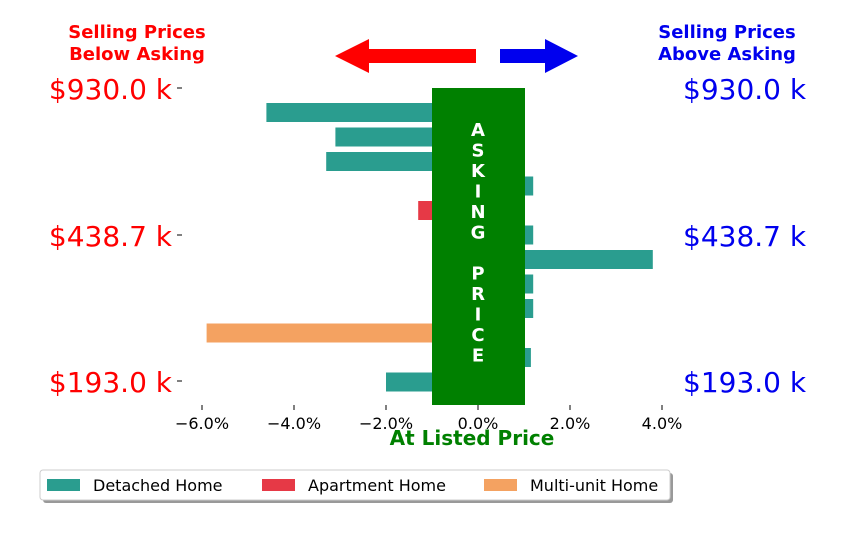 This screenshot has width=844, height=541. What do you see at coordinates (745, 89) in the screenshot?
I see `right-price-label-top: $930.0 k` at bounding box center [745, 89].